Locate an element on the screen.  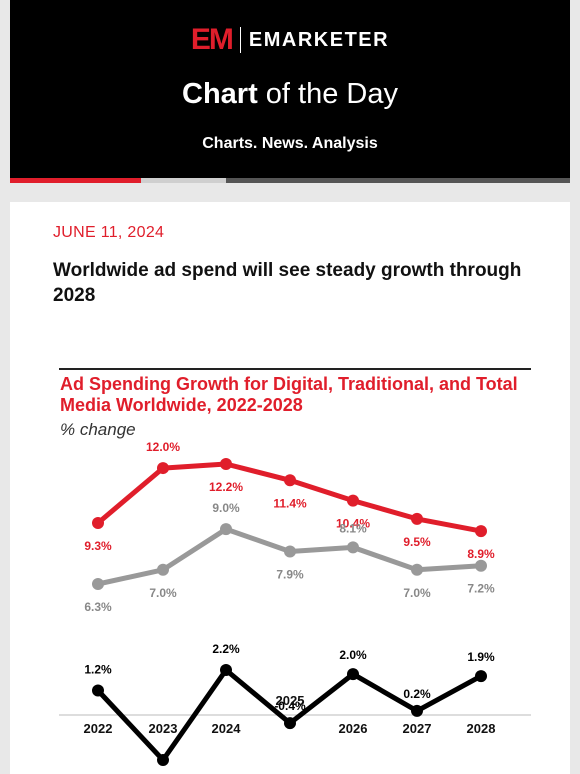
tagline: Charts. News. Analysis is located at coordinates (290, 143).